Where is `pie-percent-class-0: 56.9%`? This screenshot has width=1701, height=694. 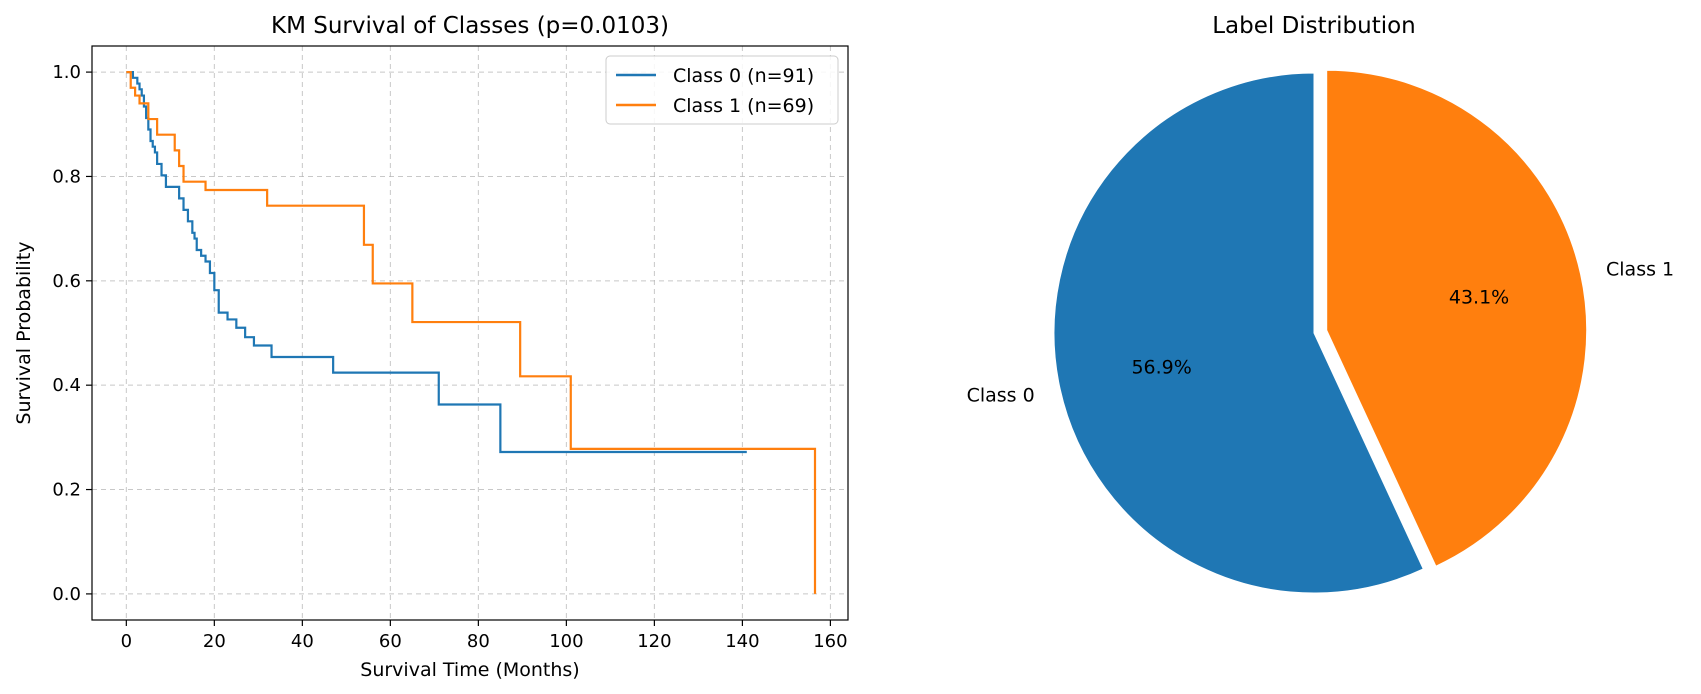
pie-percent-class-0: 56.9% is located at coordinates (1161, 368).